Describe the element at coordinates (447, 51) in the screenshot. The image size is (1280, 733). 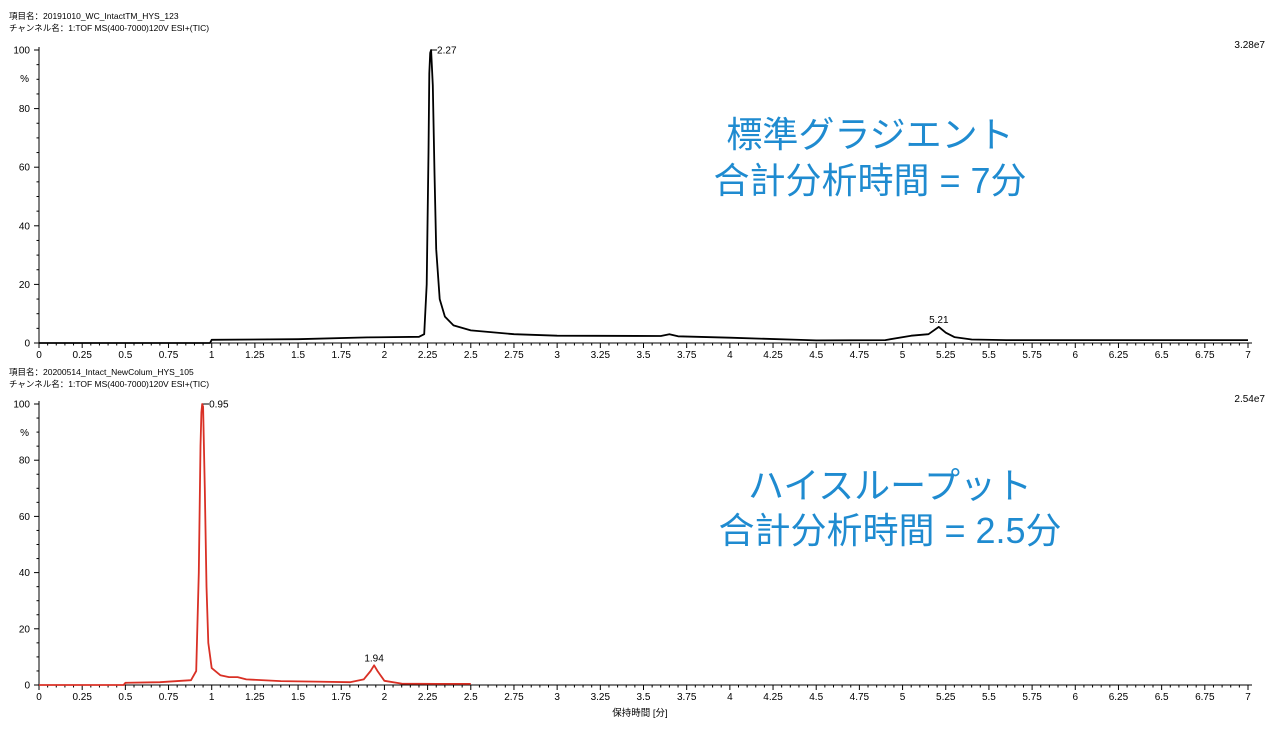
I see `peak-label: 2.27` at that location.